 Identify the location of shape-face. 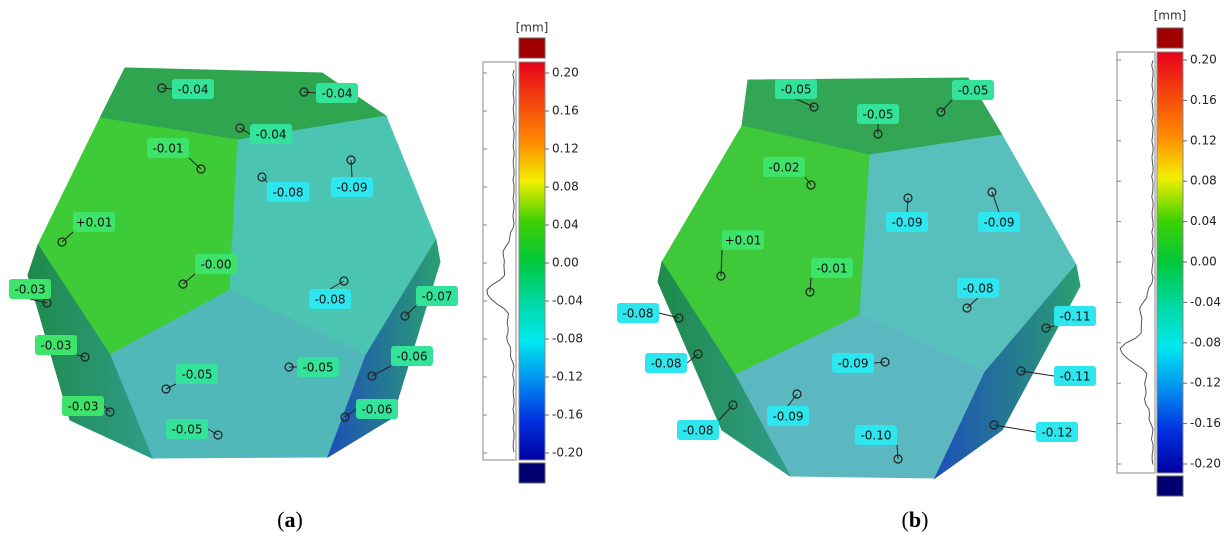
(90, 351).